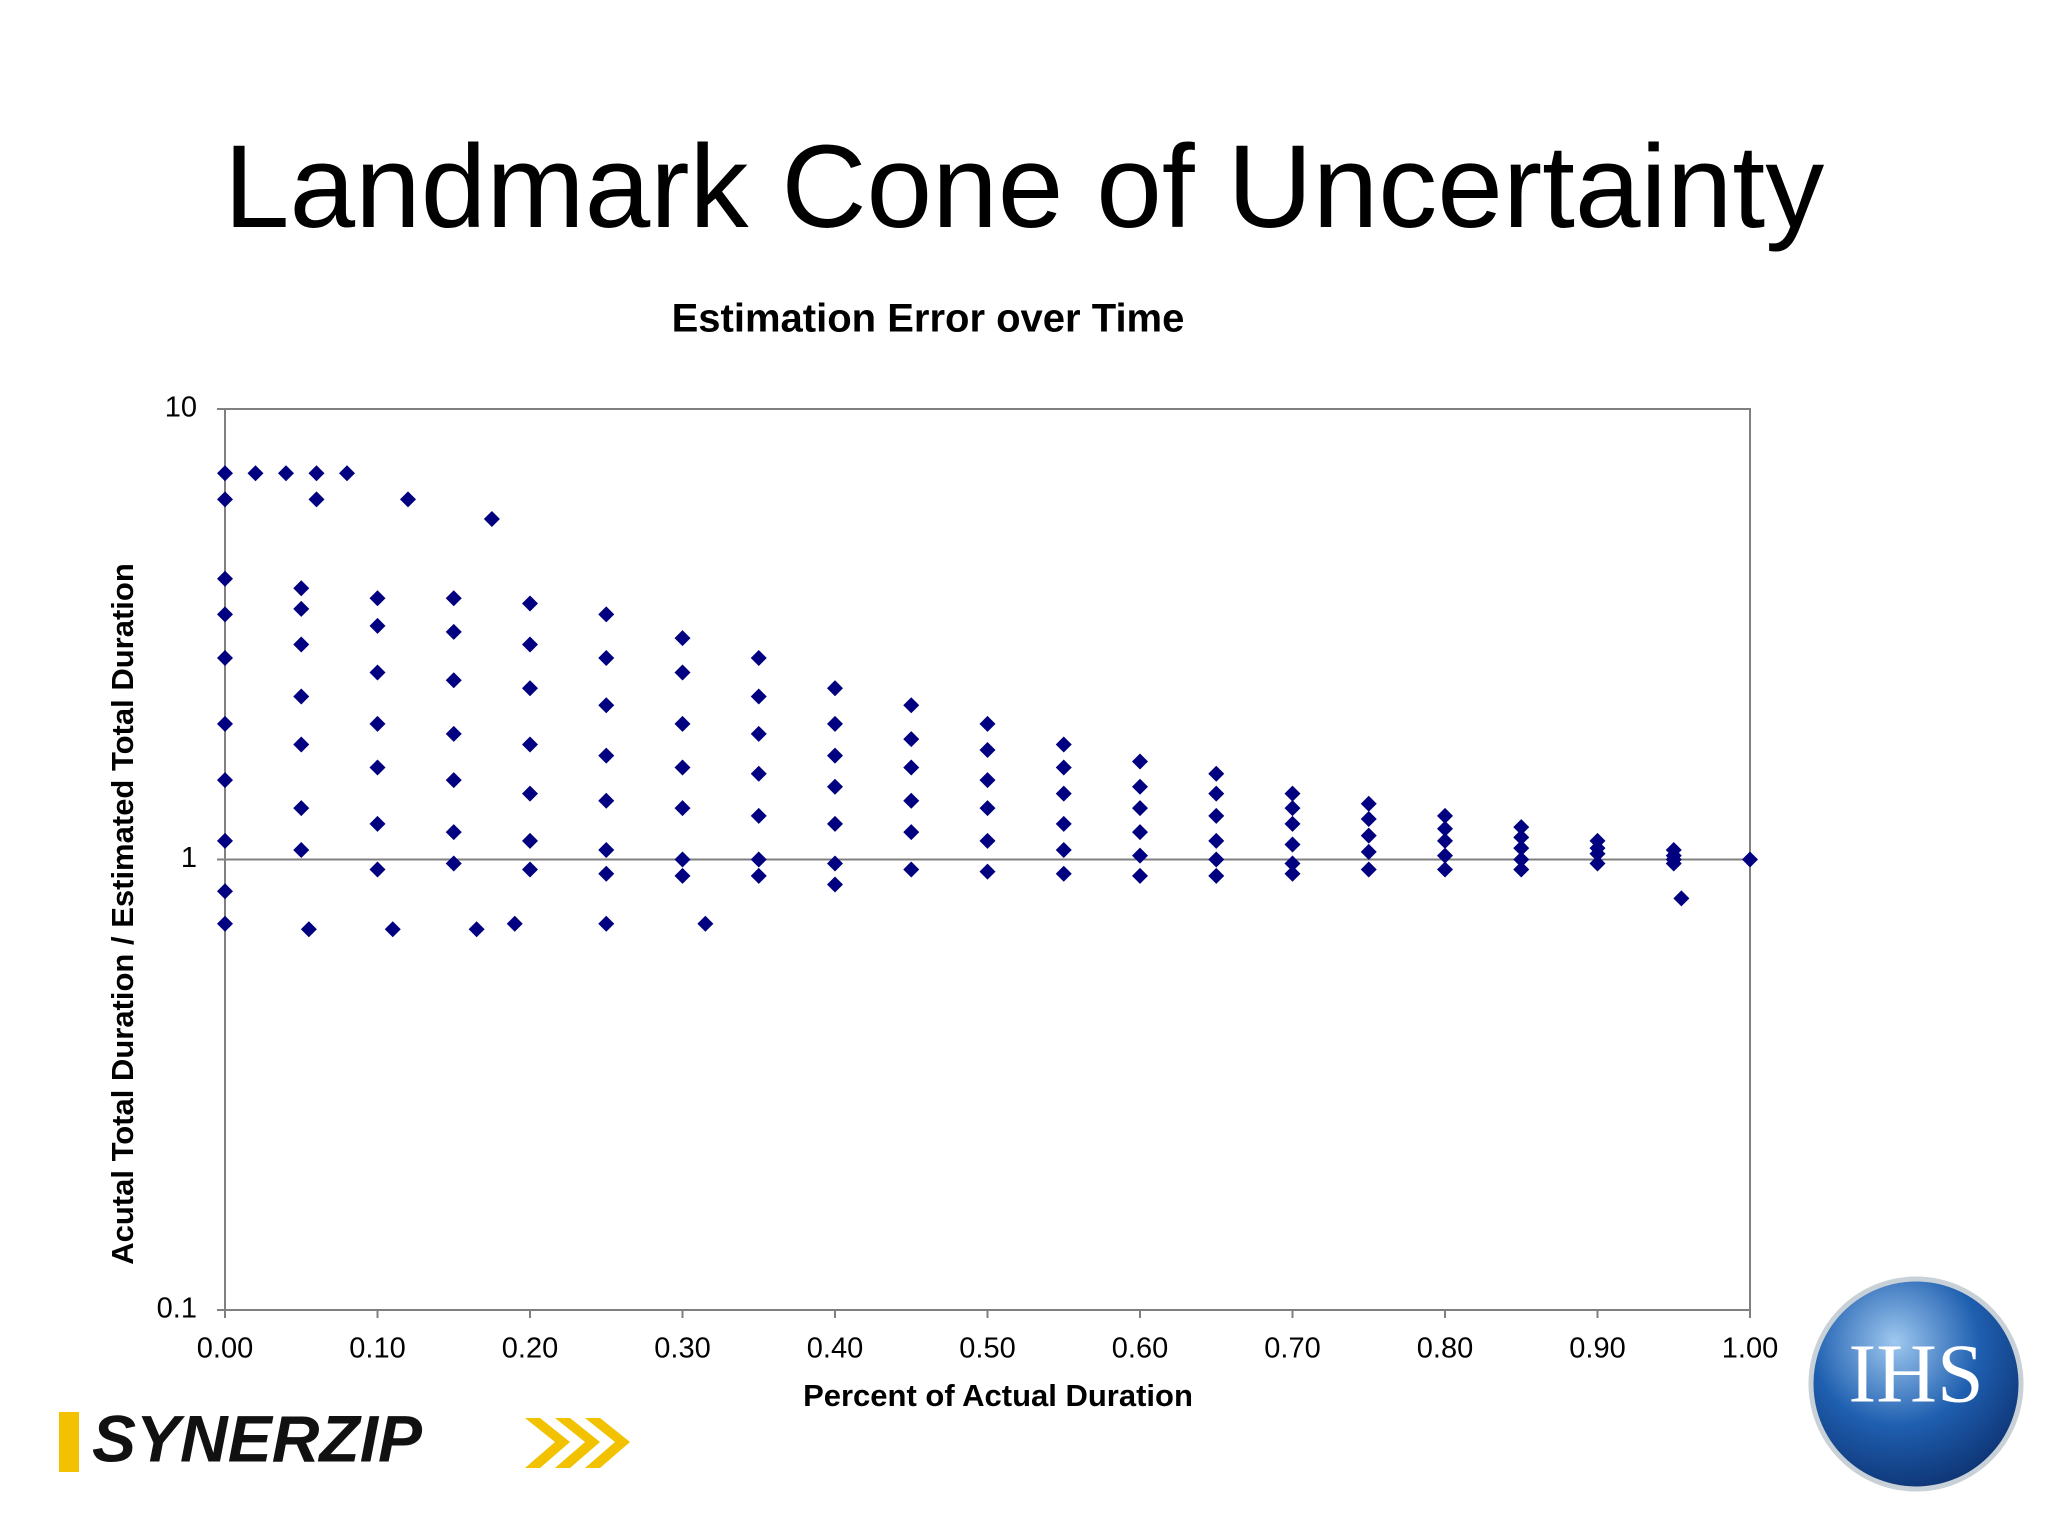 The height and width of the screenshot is (1536, 2048). Describe the element at coordinates (682, 1349) in the screenshot. I see `x-tick-label: 0.30` at that location.